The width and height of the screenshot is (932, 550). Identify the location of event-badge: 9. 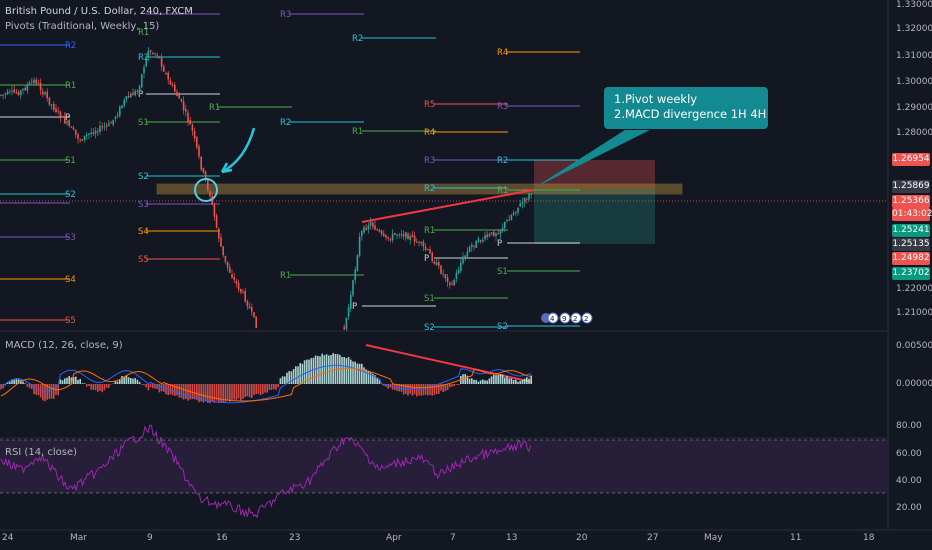
(564, 319).